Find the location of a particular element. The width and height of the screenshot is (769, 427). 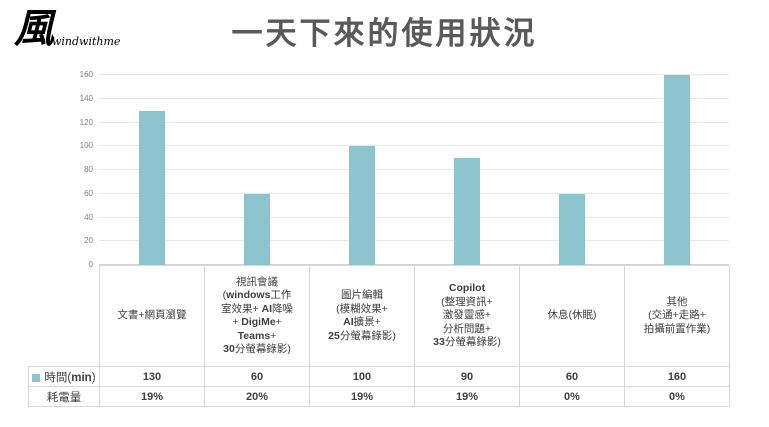

category-cell: 休息(休眠) is located at coordinates (572, 316).